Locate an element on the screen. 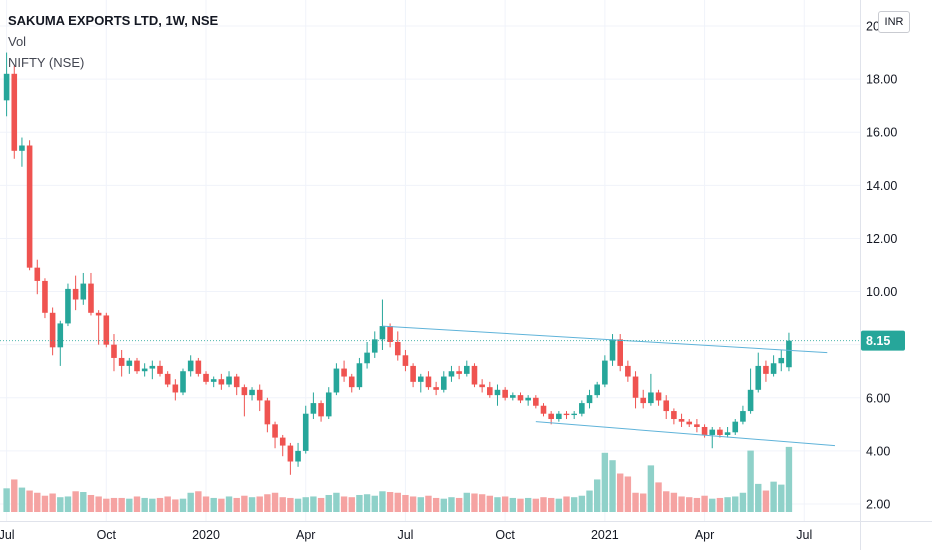  symbol-title: SAKUMA EXPORTS LTD, 1W, NSE is located at coordinates (113, 20).